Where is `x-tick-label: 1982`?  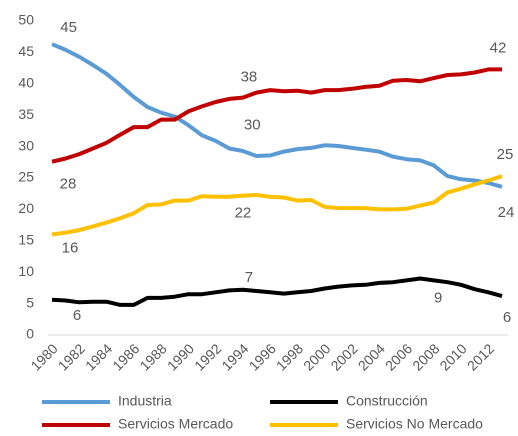
x-tick-label: 1982 is located at coordinates (71, 356).